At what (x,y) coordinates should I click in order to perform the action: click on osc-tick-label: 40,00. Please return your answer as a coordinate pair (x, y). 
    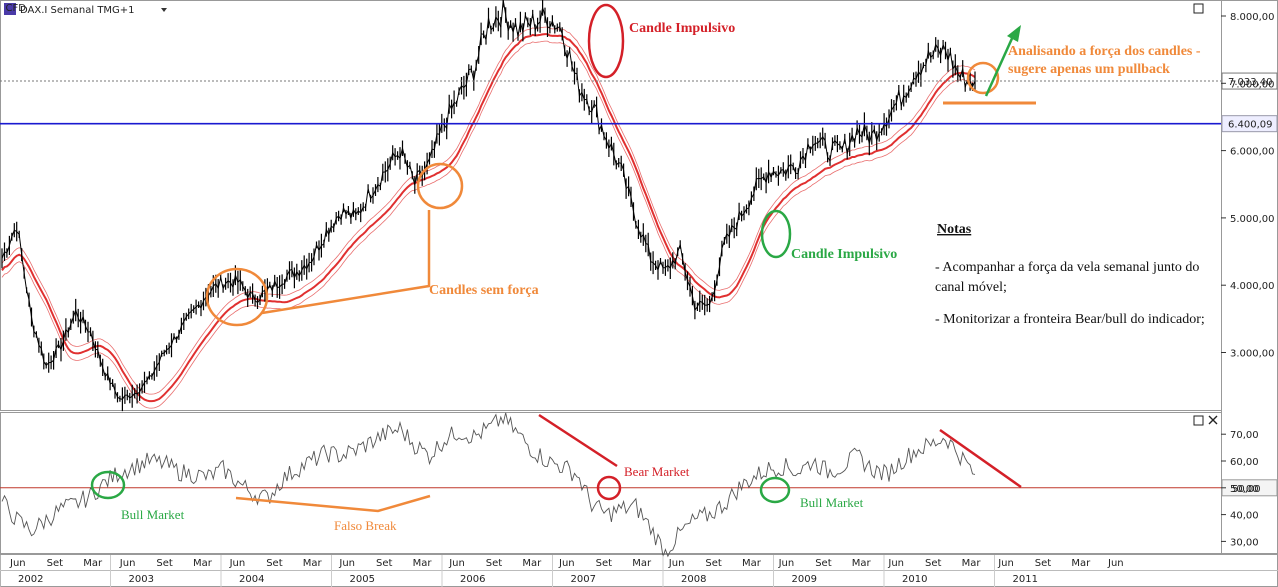
    Looking at the image, I should click on (1244, 516).